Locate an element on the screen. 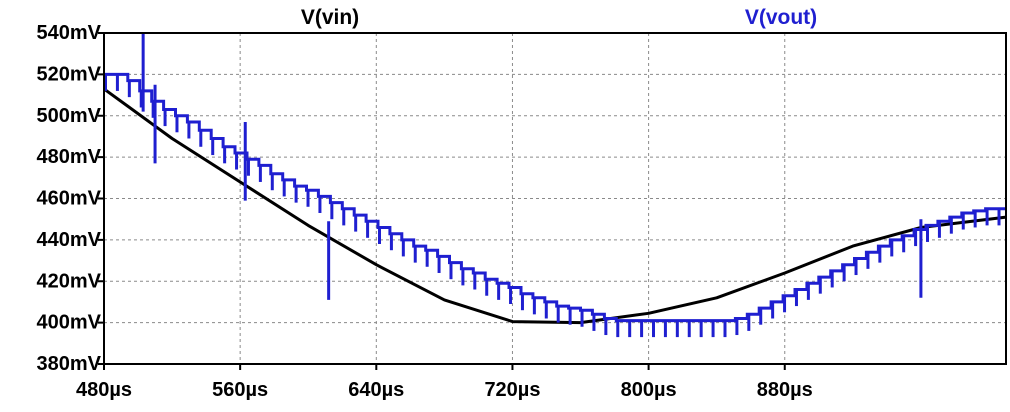  trace-title-vin: V(vin) is located at coordinates (330, 17).